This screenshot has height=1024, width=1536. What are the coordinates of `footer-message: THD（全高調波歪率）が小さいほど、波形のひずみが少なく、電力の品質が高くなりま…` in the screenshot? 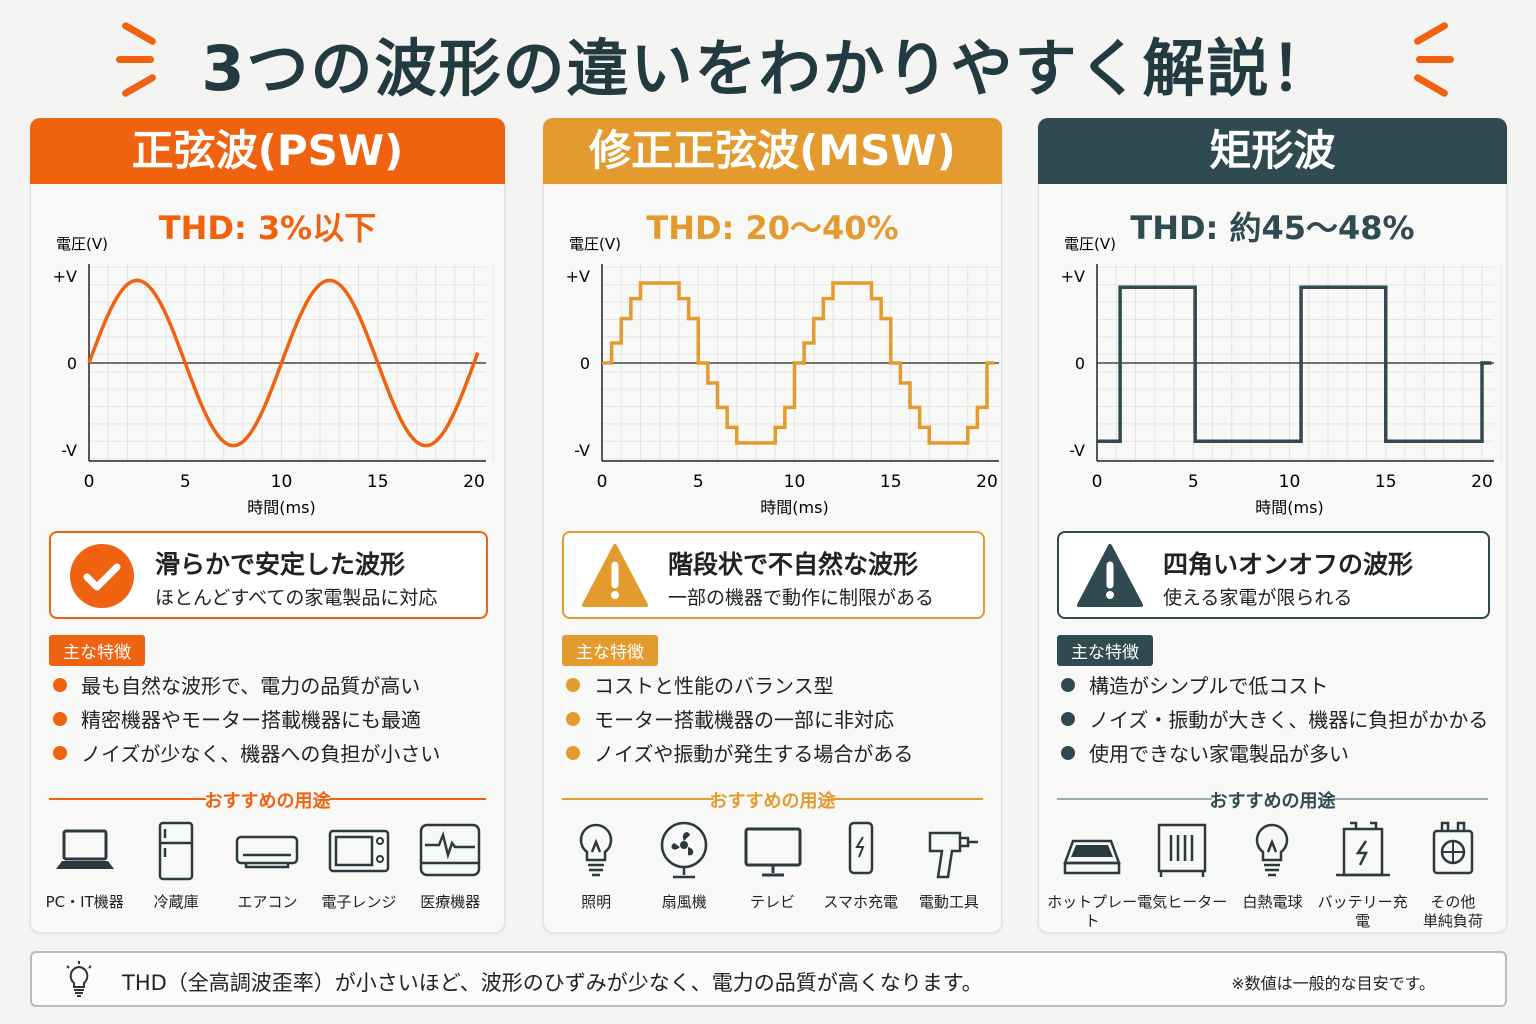 It's located at (552, 983).